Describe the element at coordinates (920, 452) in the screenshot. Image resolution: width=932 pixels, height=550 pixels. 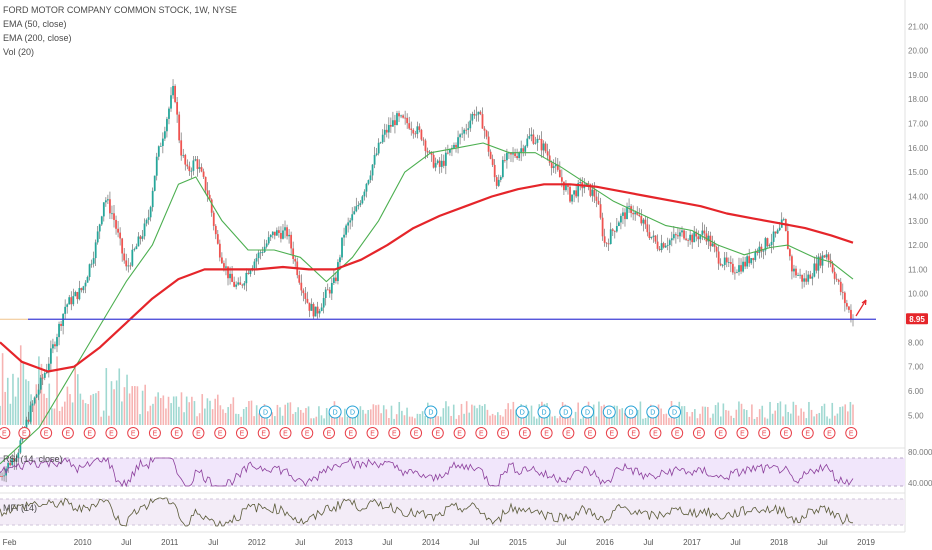
I see `rsi-tick-80: 80.0000` at that location.